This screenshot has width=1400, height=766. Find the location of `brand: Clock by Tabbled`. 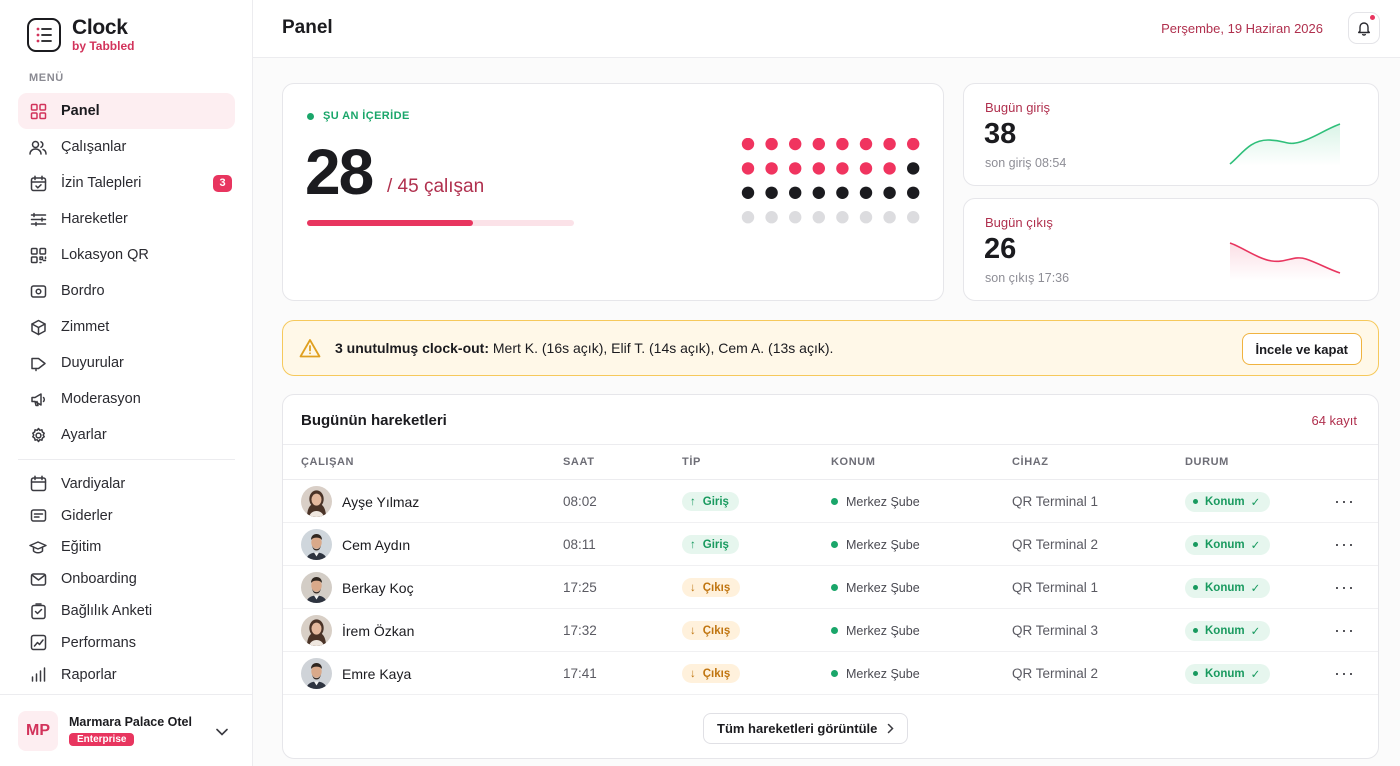

brand: Clock by Tabbled is located at coordinates (80, 35).